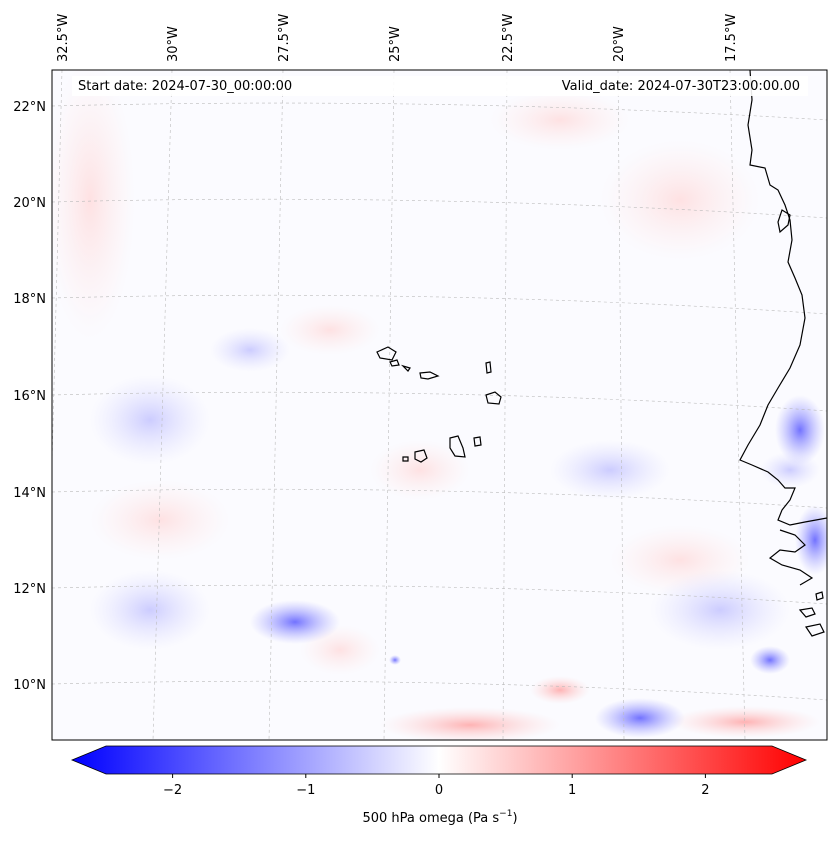 This screenshot has width=837, height=843. What do you see at coordinates (439, 760) in the screenshot?
I see `colorbar-bar` at bounding box center [439, 760].